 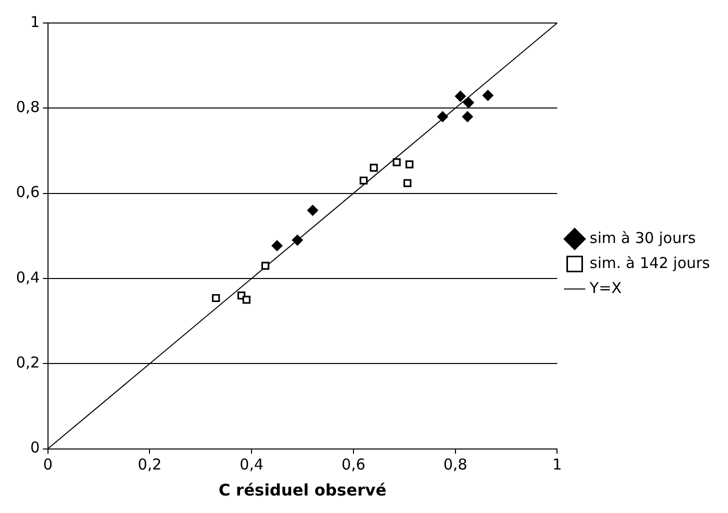 I want to click on legend-label: sim à 30 jours, so click(x=643, y=237).